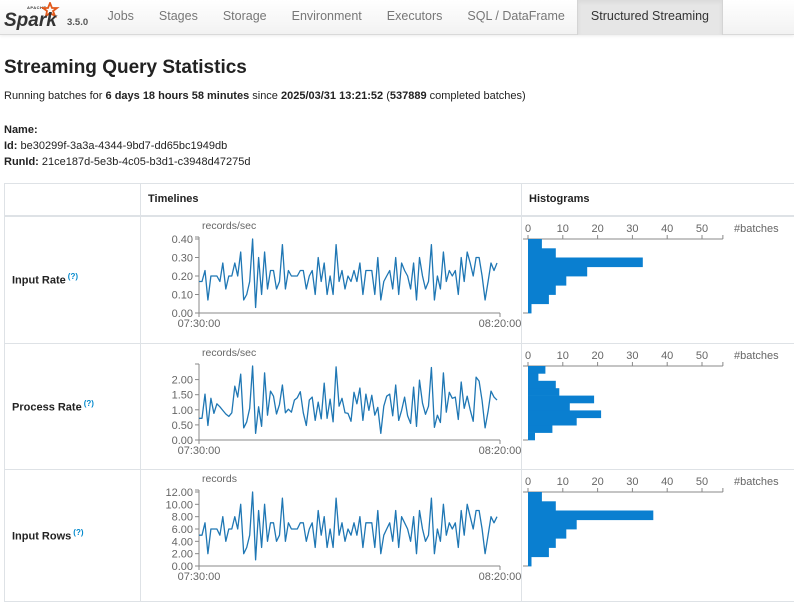 This screenshot has width=794, height=602. What do you see at coordinates (182, 542) in the screenshot?
I see `y-tick-label: 4.00` at bounding box center [182, 542].